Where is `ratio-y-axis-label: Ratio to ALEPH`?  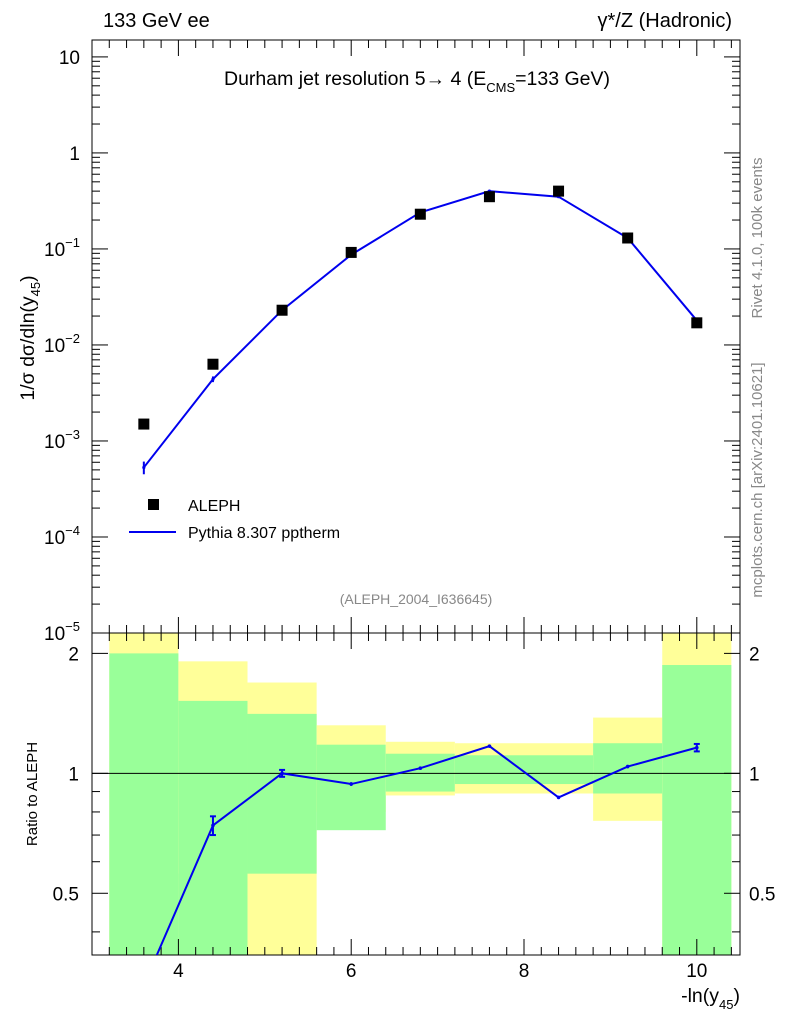
ratio-y-axis-label: Ratio to ALEPH is located at coordinates (32, 794).